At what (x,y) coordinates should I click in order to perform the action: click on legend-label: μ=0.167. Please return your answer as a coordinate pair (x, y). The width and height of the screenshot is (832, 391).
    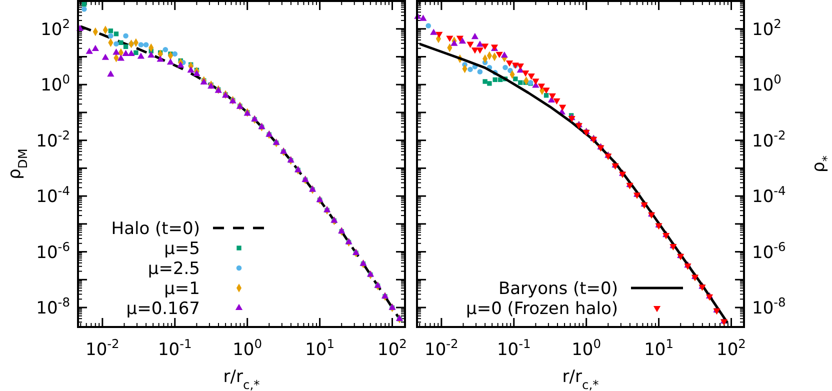
    Looking at the image, I should click on (163, 309).